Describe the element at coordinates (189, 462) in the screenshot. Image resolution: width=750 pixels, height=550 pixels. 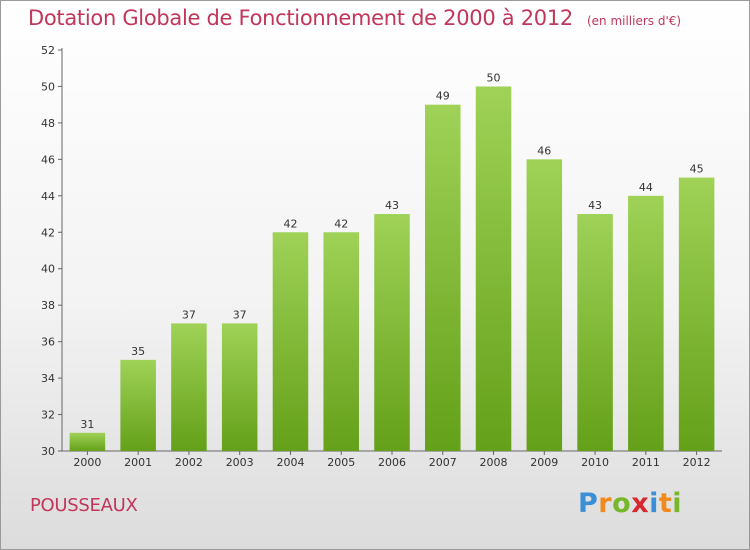
I see `x-tick-label: 2002` at that location.